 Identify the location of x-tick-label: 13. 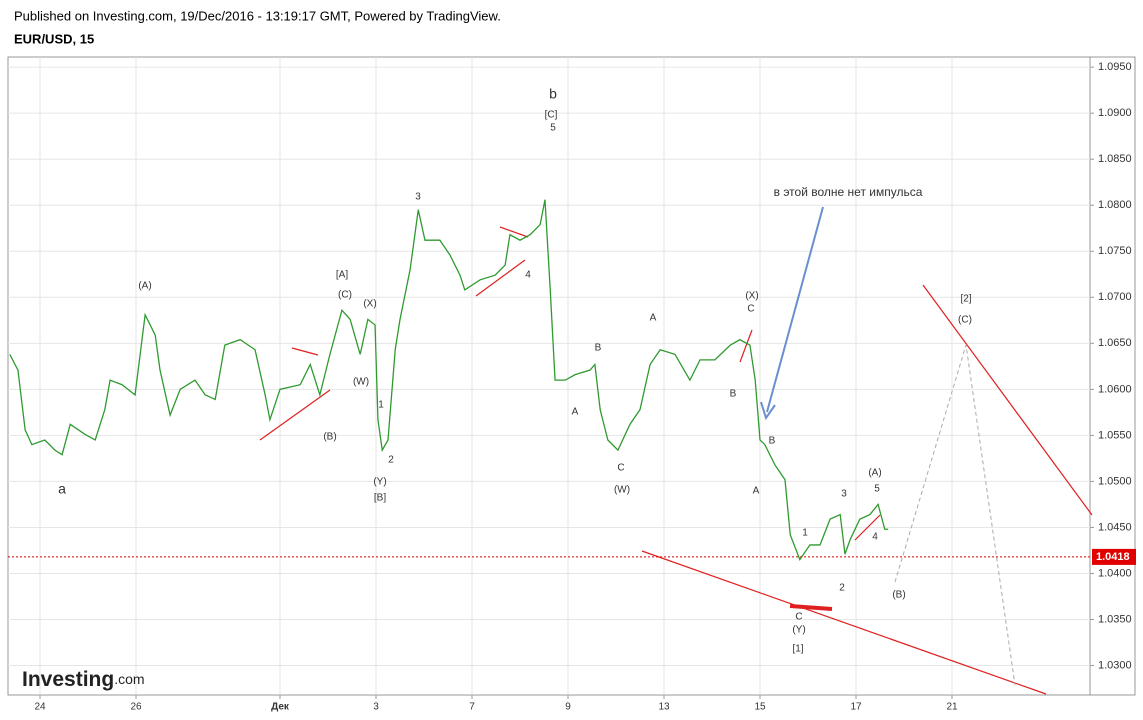
(664, 707).